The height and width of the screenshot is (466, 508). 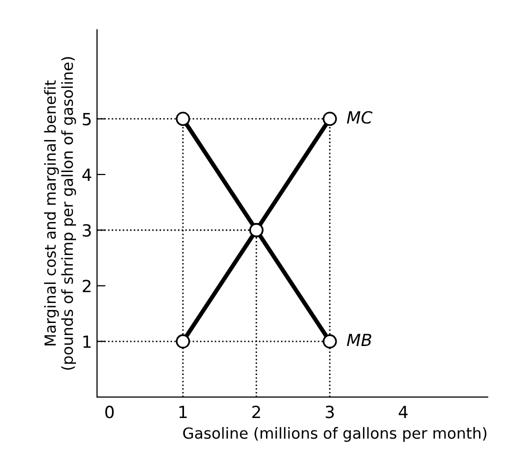 I want to click on x-tick-label: 4, so click(x=403, y=412).